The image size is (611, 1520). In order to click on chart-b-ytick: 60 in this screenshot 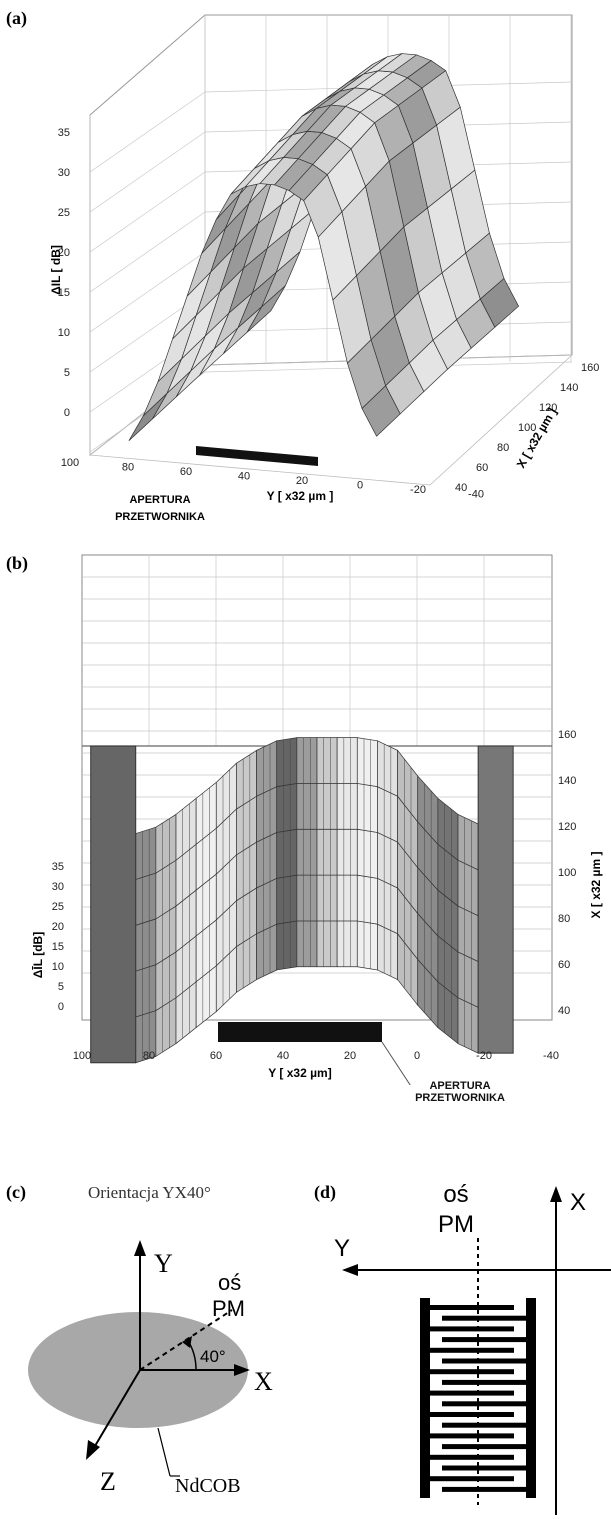, I will do `click(216, 1056)`.